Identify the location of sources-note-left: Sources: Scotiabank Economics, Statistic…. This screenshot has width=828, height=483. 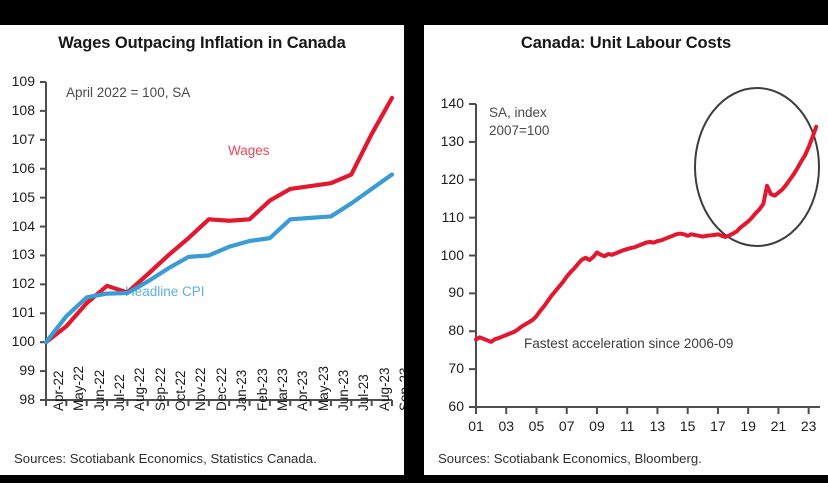
(165, 458).